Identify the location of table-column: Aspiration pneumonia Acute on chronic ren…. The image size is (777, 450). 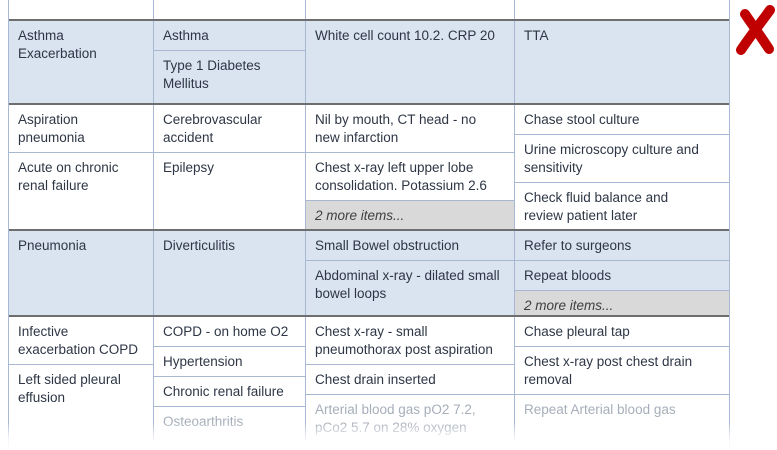
(81, 167).